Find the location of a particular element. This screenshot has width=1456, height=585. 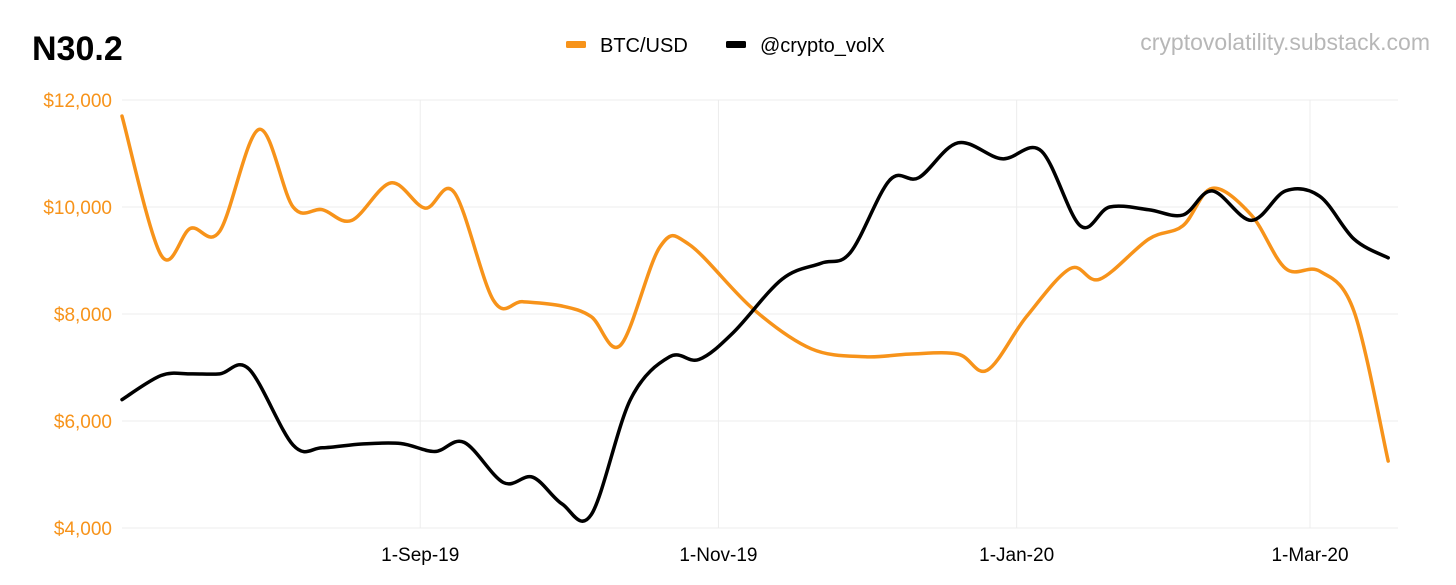

x-tick-label: 1-Nov-19 is located at coordinates (718, 555).